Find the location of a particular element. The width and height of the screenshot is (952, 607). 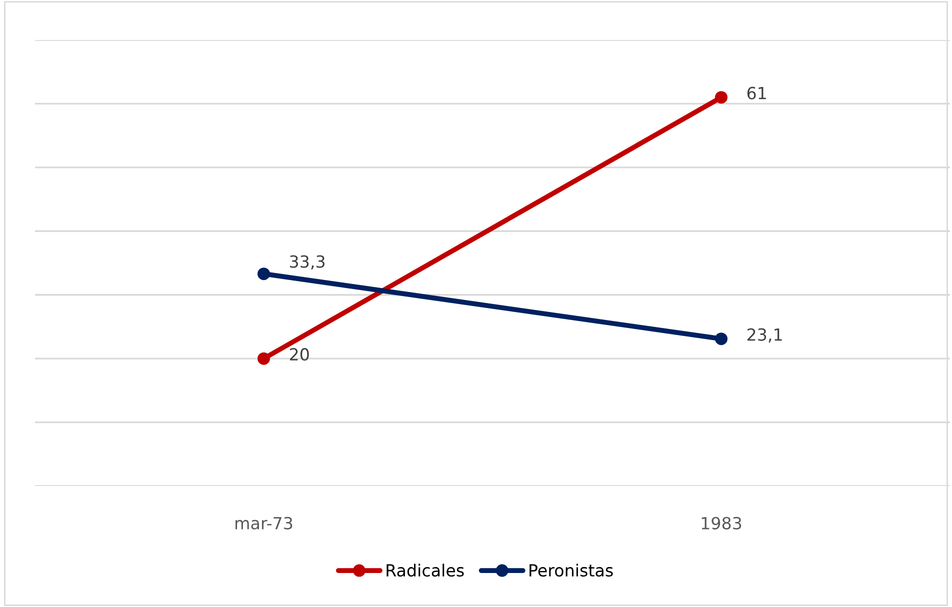

data-label: 61 is located at coordinates (756, 93).